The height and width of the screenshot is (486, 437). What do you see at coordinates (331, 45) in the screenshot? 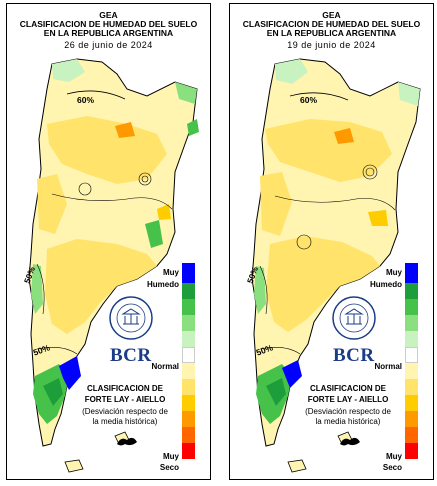
I see `map-date: 19 de junio de 2024` at bounding box center [331, 45].